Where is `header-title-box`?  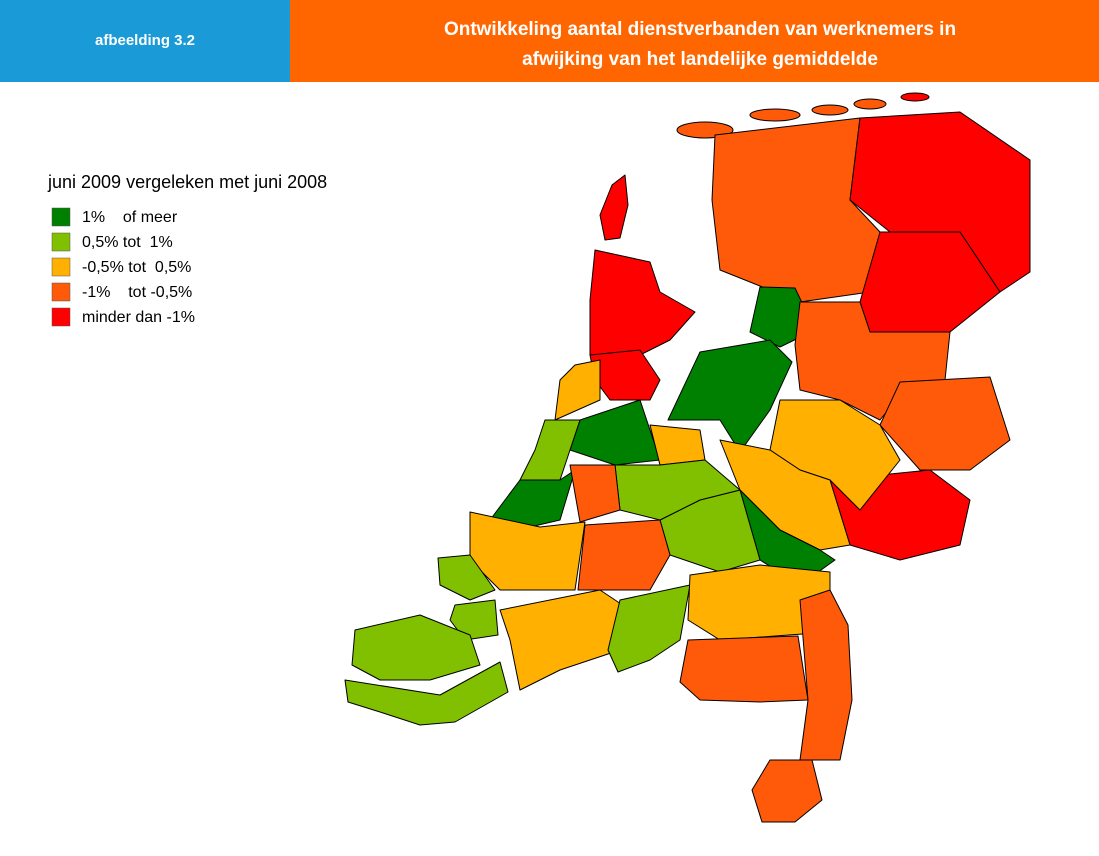
header-title-box is located at coordinates (694, 41).